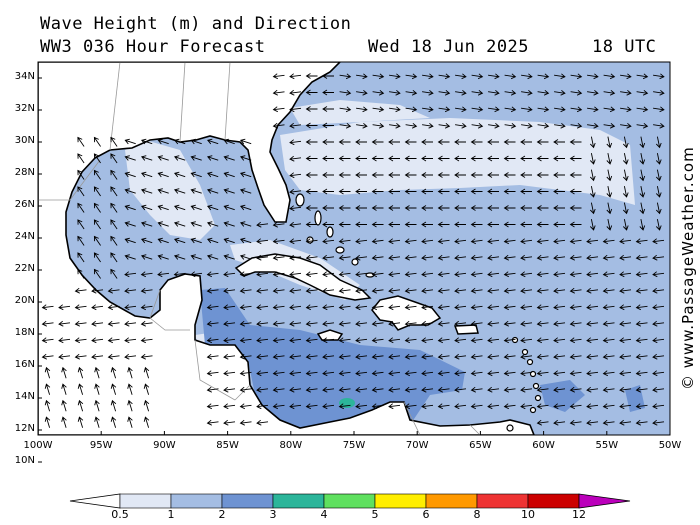  I want to click on legend-swatch, so click(553, 501).